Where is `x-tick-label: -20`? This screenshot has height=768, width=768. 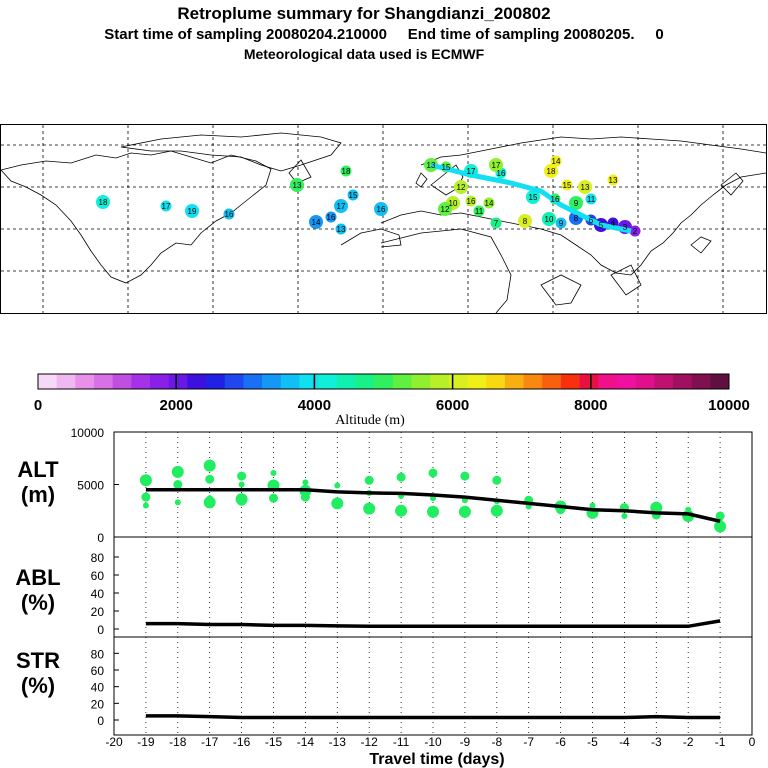
x-tick-label: -20 is located at coordinates (114, 742).